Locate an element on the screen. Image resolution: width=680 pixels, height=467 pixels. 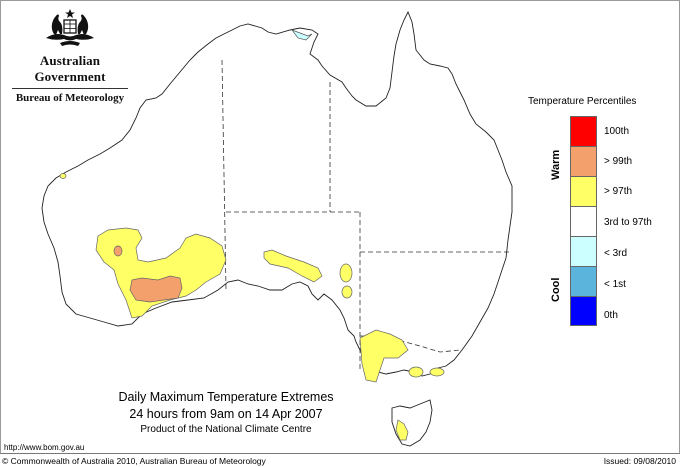
cool-region-gulf is located at coordinates (302, 35).